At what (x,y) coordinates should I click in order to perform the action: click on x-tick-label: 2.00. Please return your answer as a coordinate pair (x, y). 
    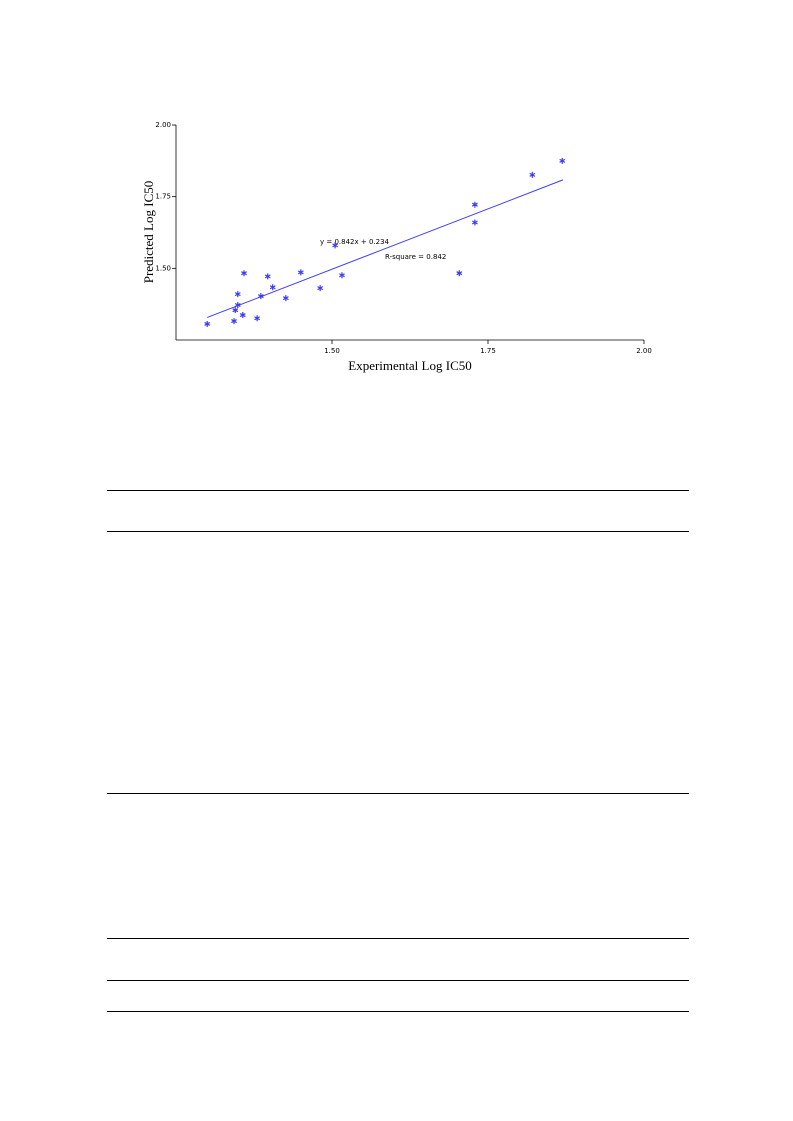
    Looking at the image, I should click on (644, 351).